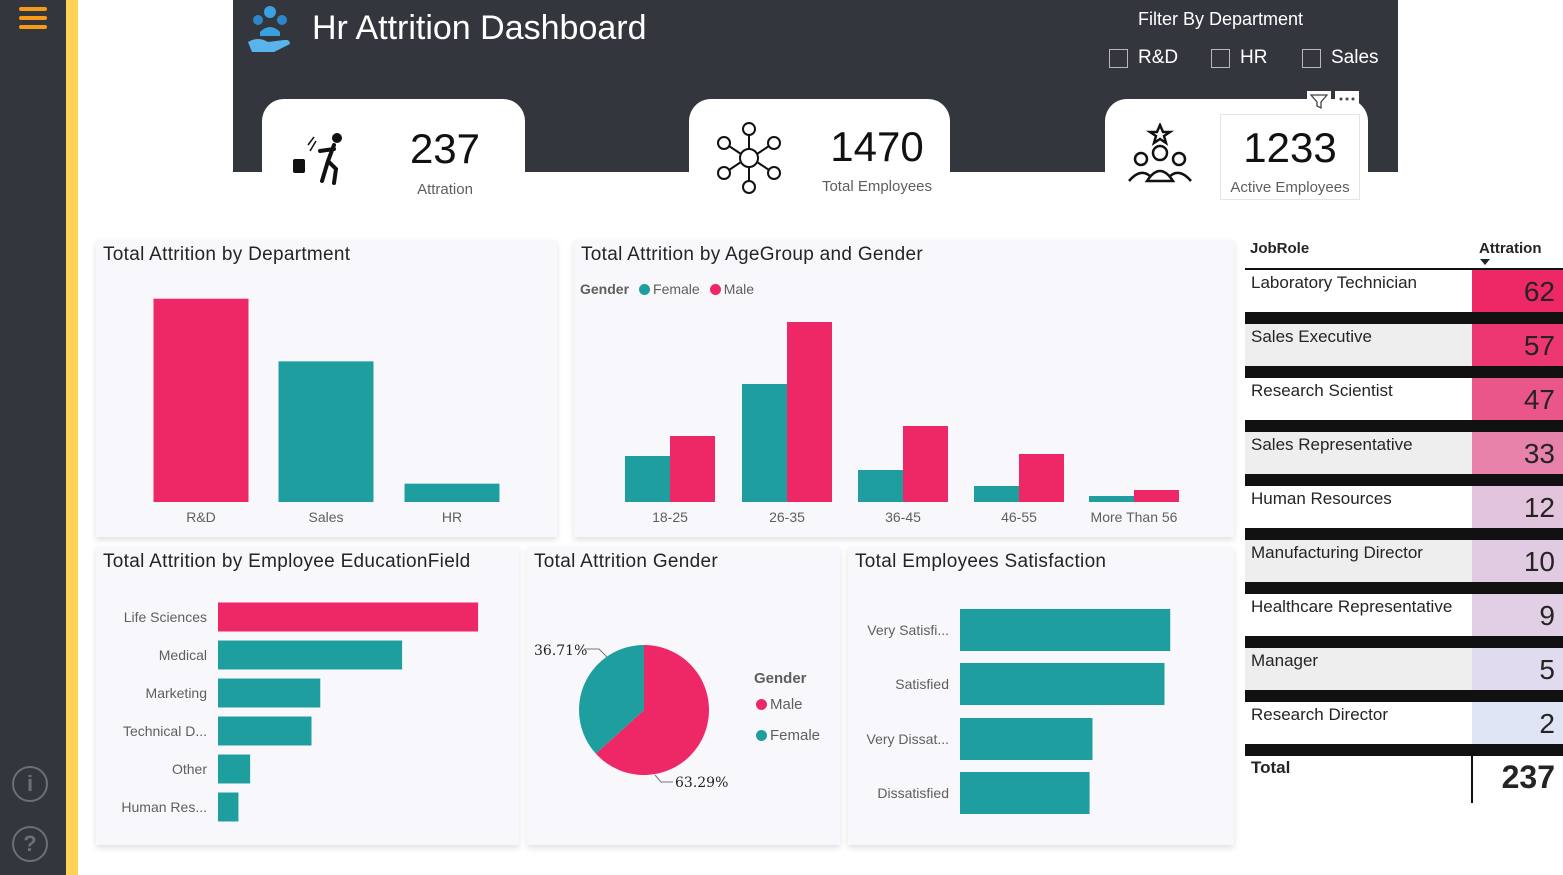  I want to click on dept-tick-label: HR, so click(452, 517).